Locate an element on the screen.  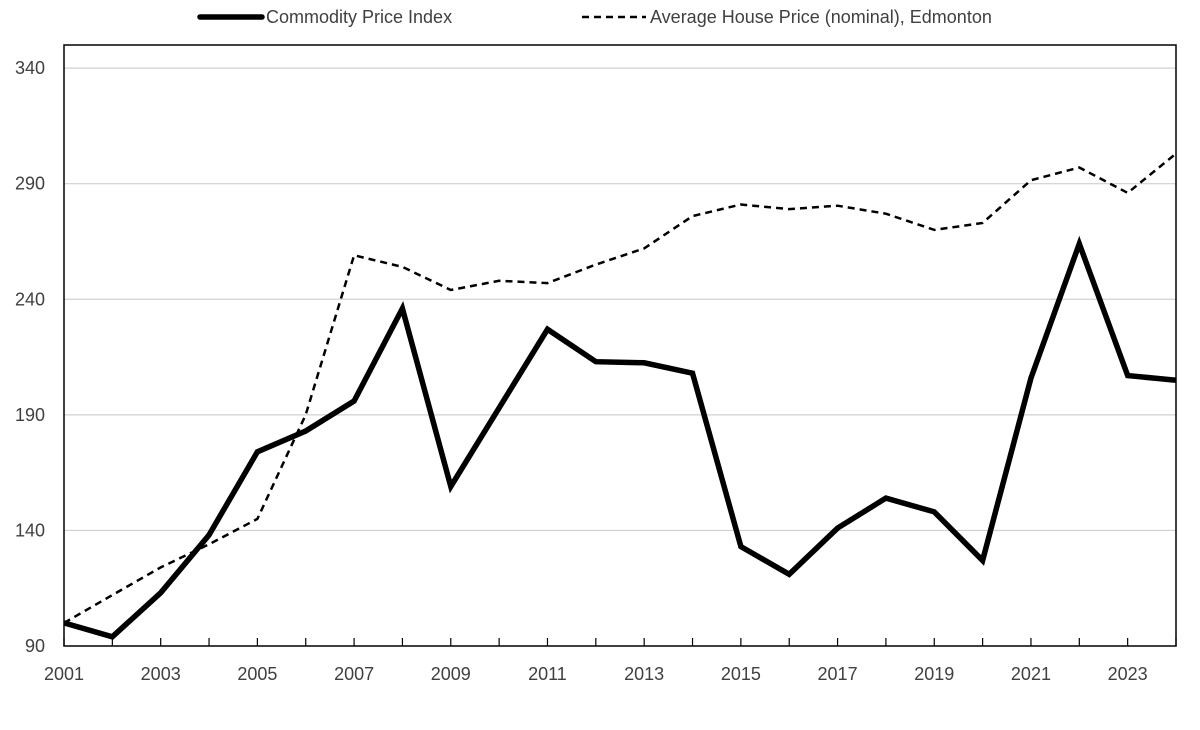
y-axis-tick-labels: 90 140 190 240 290 340 is located at coordinates (30, 357).